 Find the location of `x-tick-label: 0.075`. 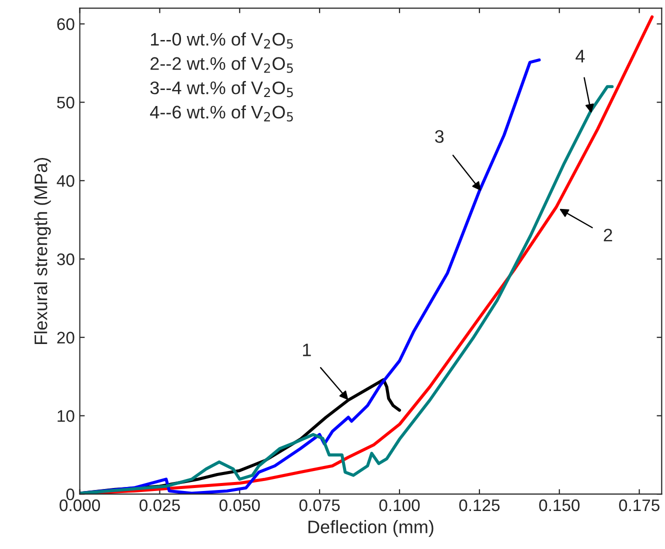

x-tick-label: 0.075 is located at coordinates (319, 505).